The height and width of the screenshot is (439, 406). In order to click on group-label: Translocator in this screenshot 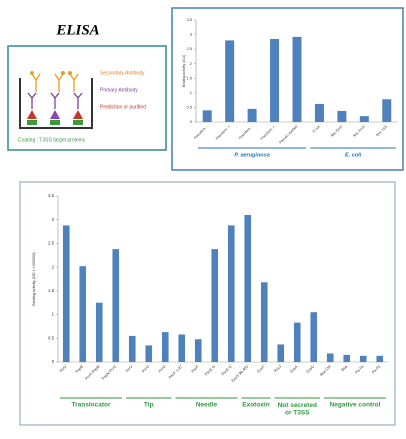, I will do `click(90, 405)`.